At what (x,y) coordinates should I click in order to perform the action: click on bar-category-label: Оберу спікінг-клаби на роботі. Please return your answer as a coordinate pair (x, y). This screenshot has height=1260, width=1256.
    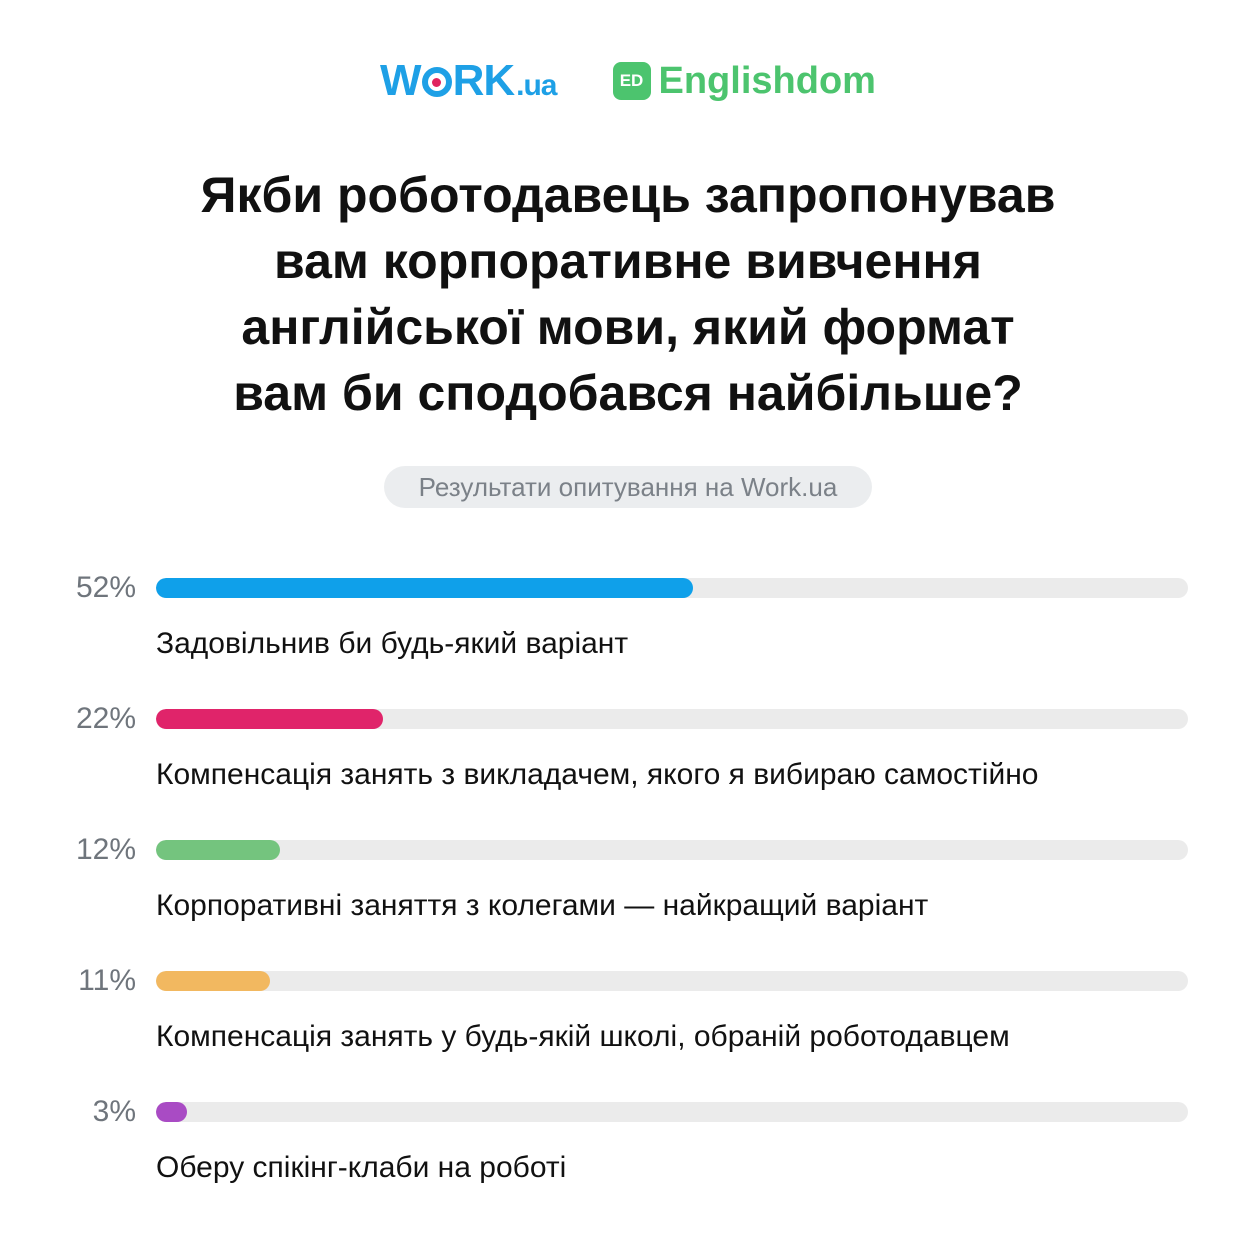
    Looking at the image, I should click on (361, 1167).